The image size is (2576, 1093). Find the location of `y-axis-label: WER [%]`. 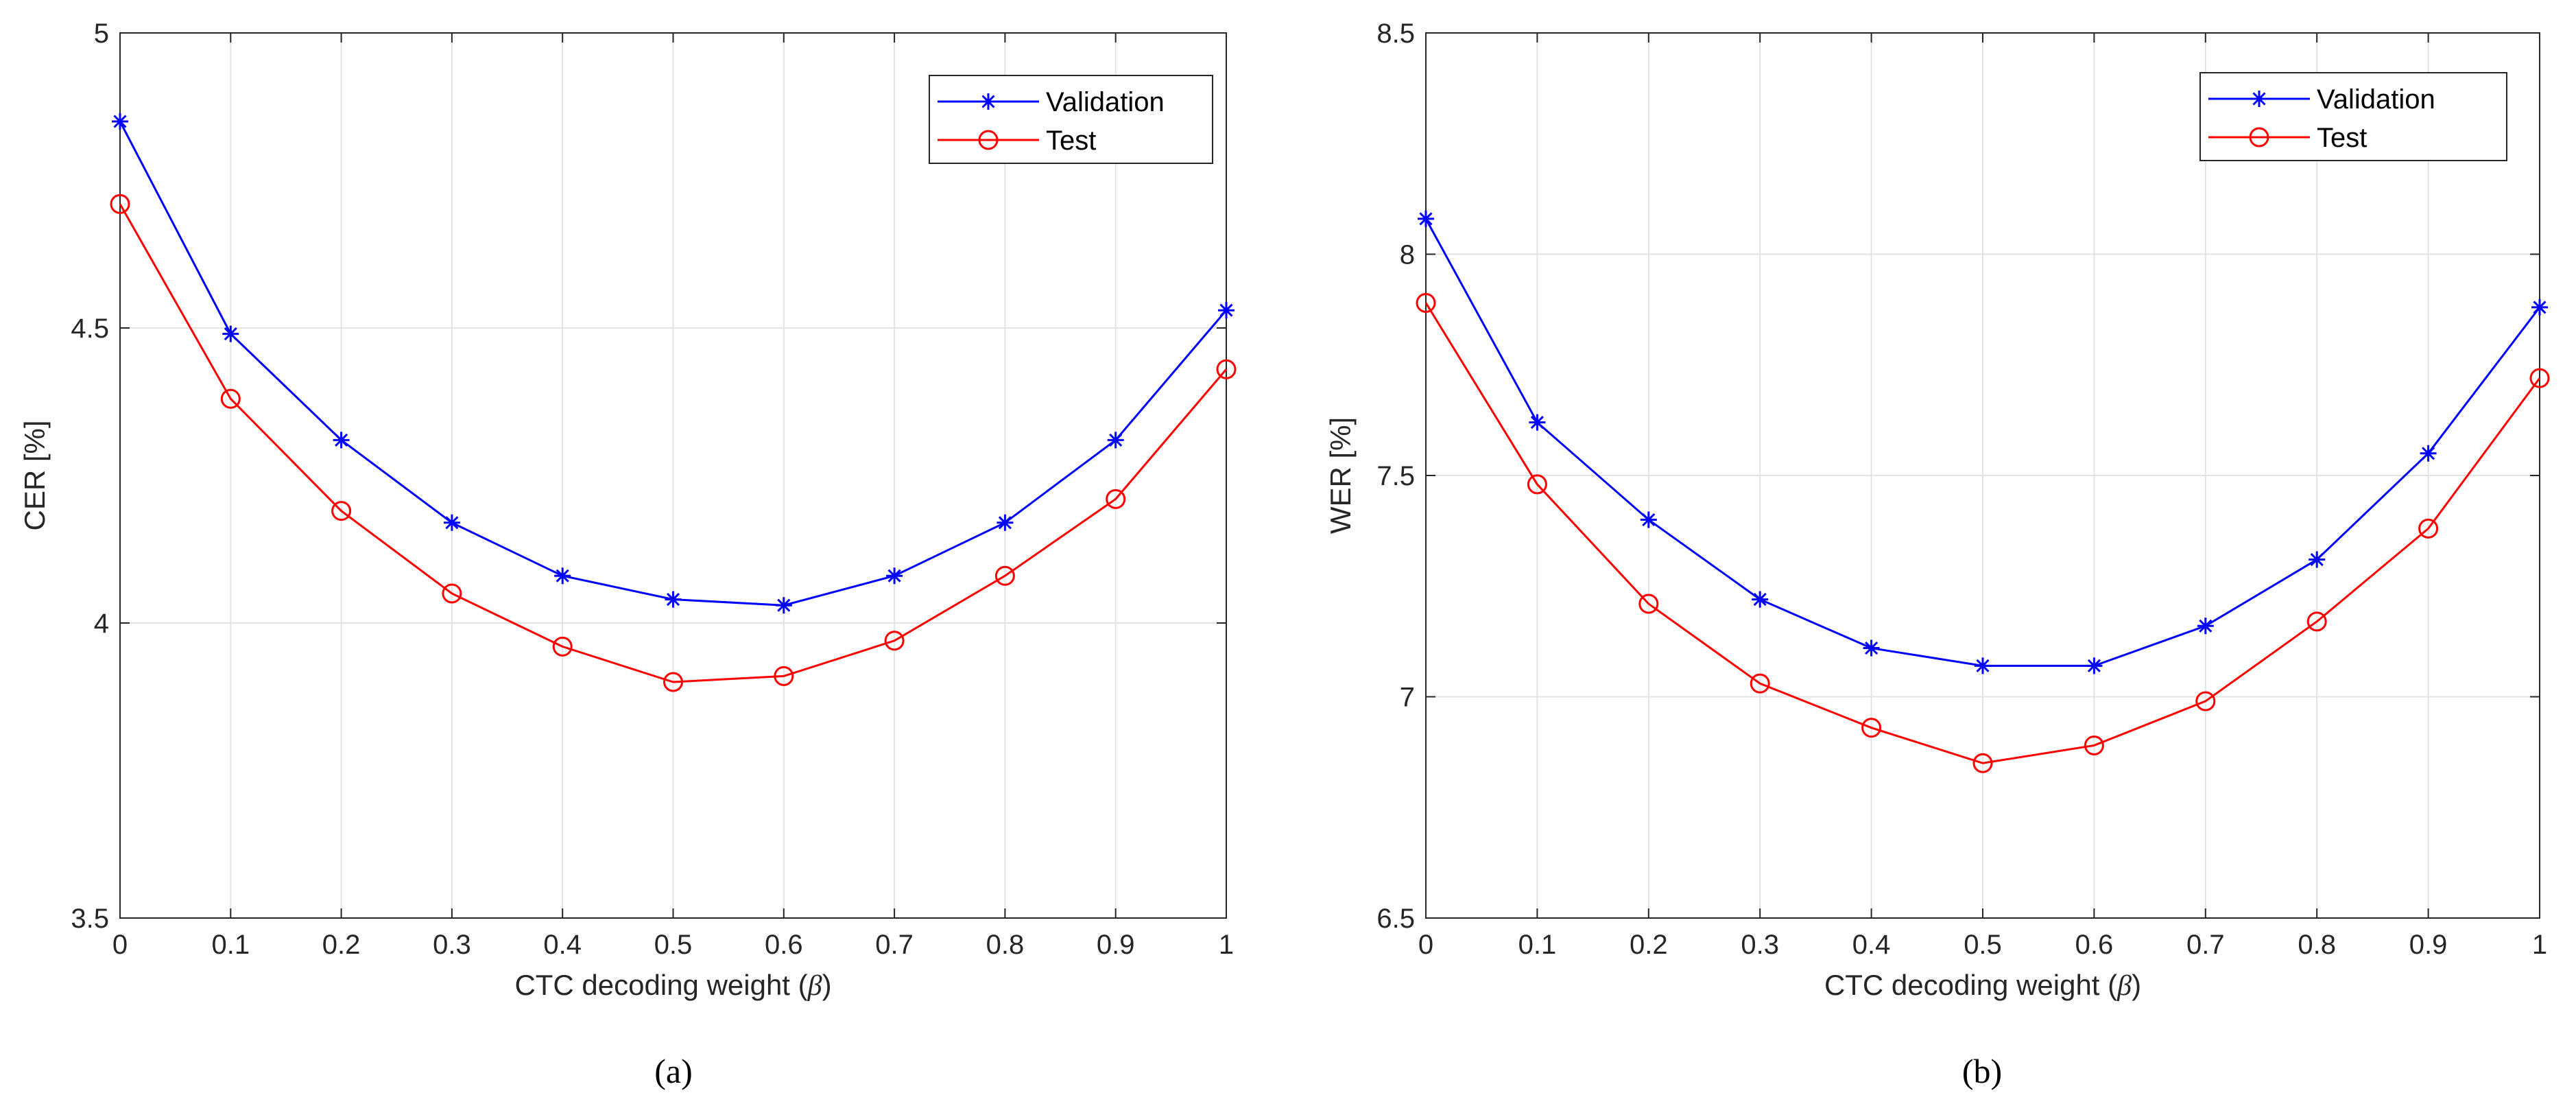

y-axis-label: WER [%] is located at coordinates (1340, 475).